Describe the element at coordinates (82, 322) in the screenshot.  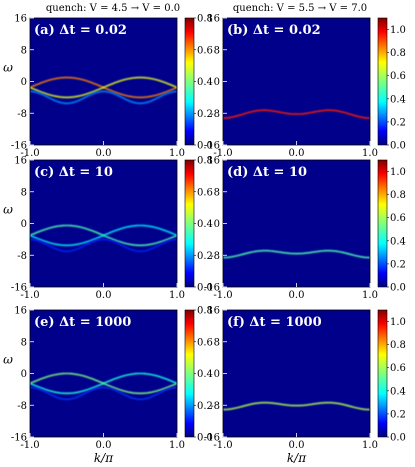
I see `panel-label: (e) Δt = 1000` at that location.